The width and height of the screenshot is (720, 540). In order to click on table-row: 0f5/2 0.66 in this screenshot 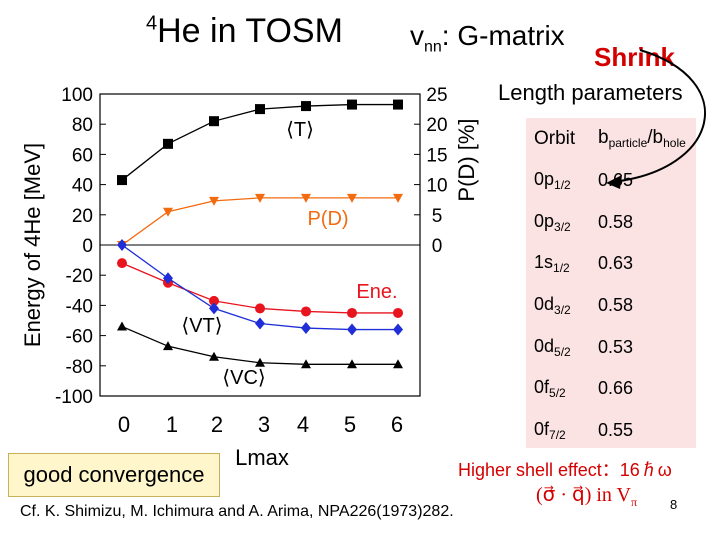, I will do `click(609, 389)`.